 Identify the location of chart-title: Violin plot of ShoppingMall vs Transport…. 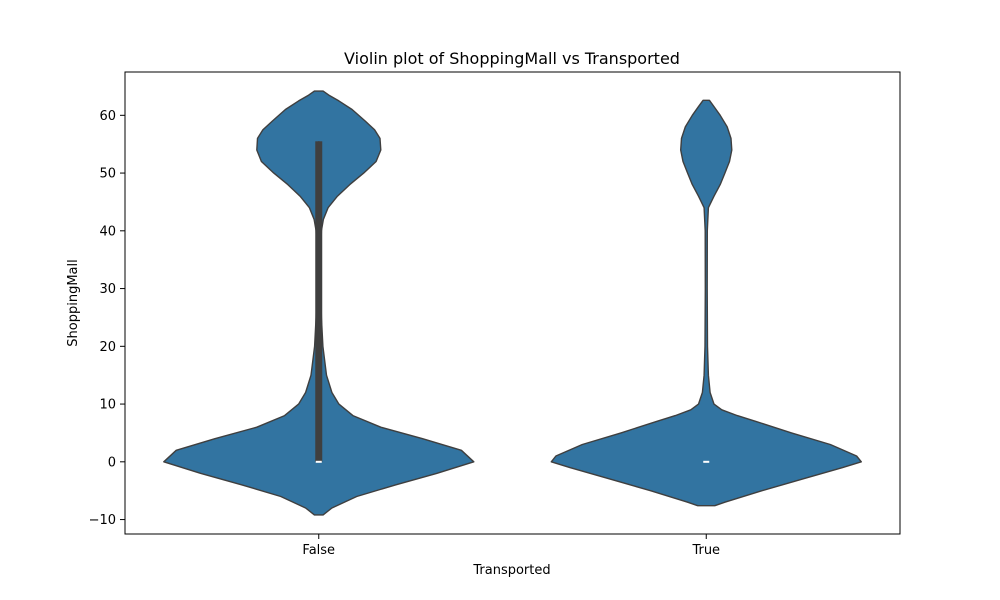
(512, 58).